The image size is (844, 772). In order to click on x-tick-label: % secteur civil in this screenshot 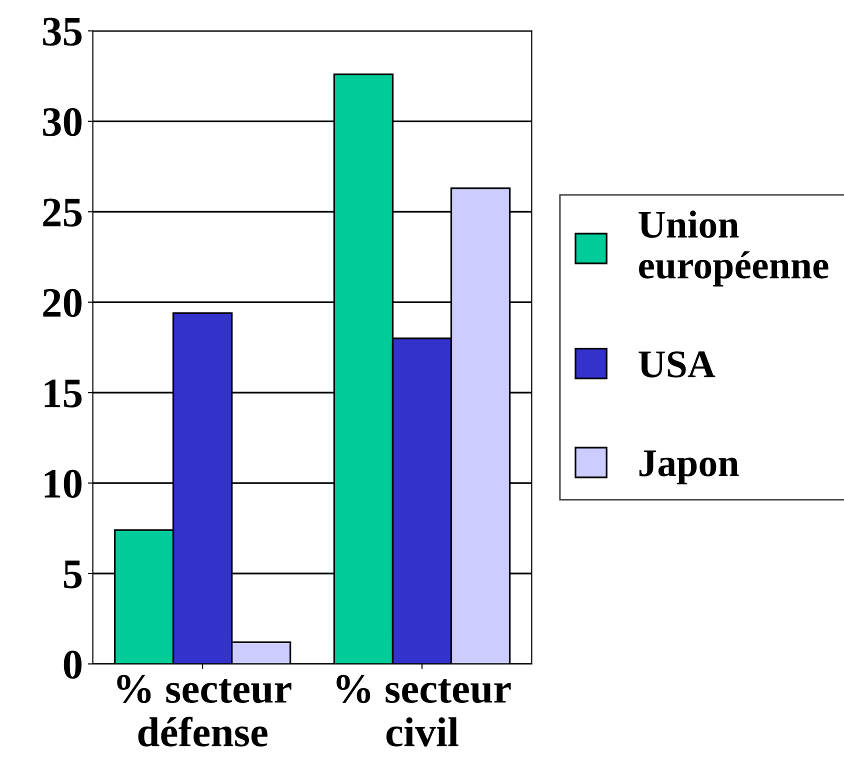, I will do `click(423, 710)`.